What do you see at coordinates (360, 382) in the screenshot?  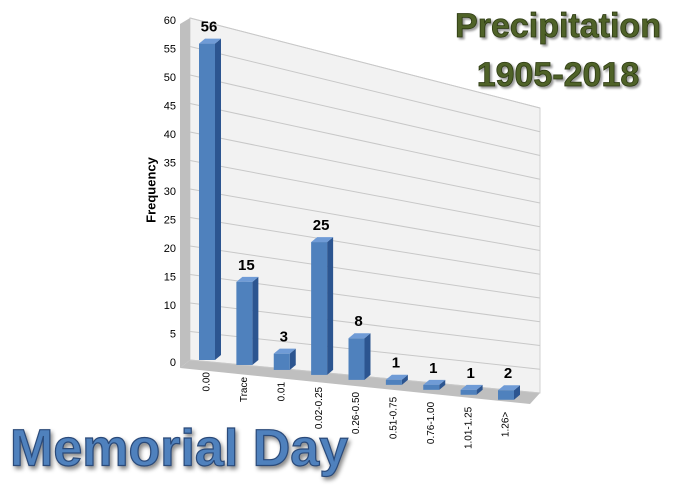 I see `floor` at bounding box center [360, 382].